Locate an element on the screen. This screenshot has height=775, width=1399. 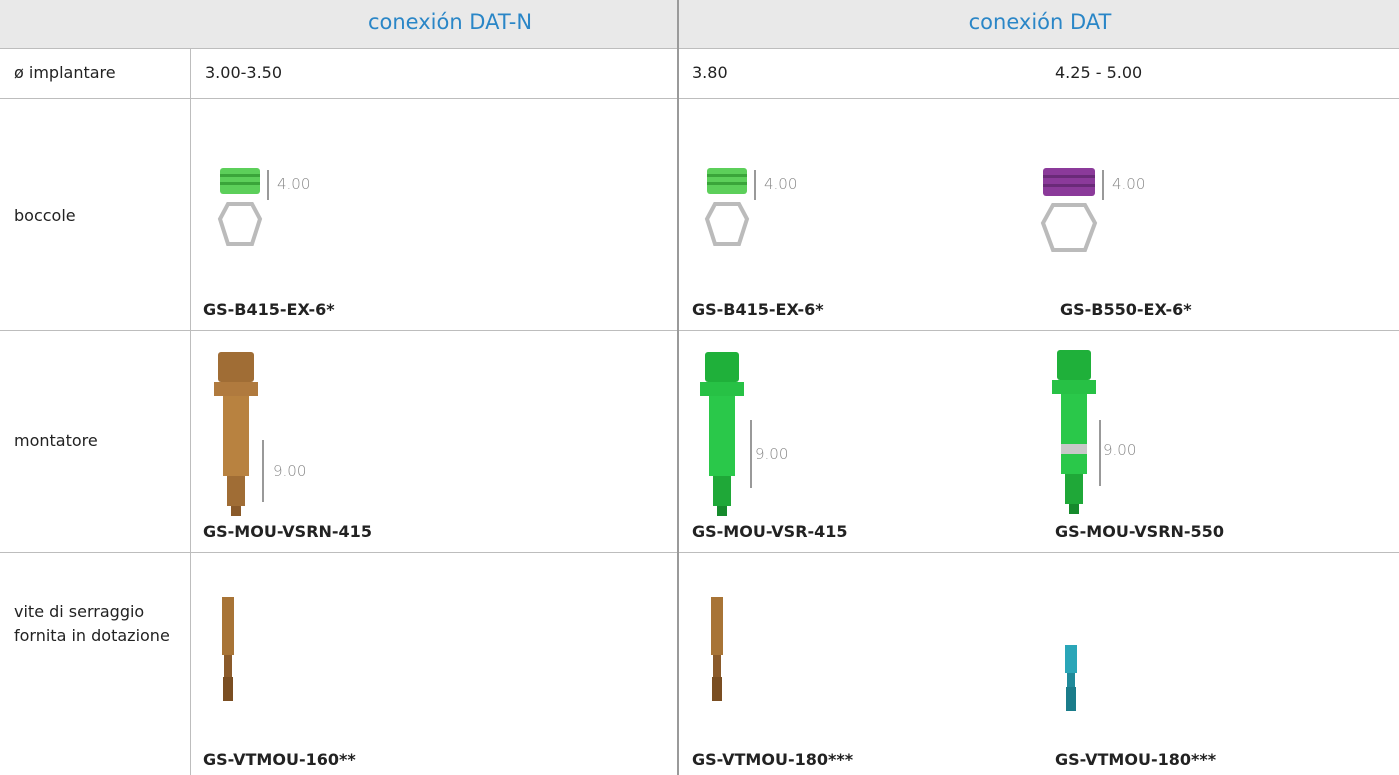
row-label: boccole is located at coordinates (45, 215).